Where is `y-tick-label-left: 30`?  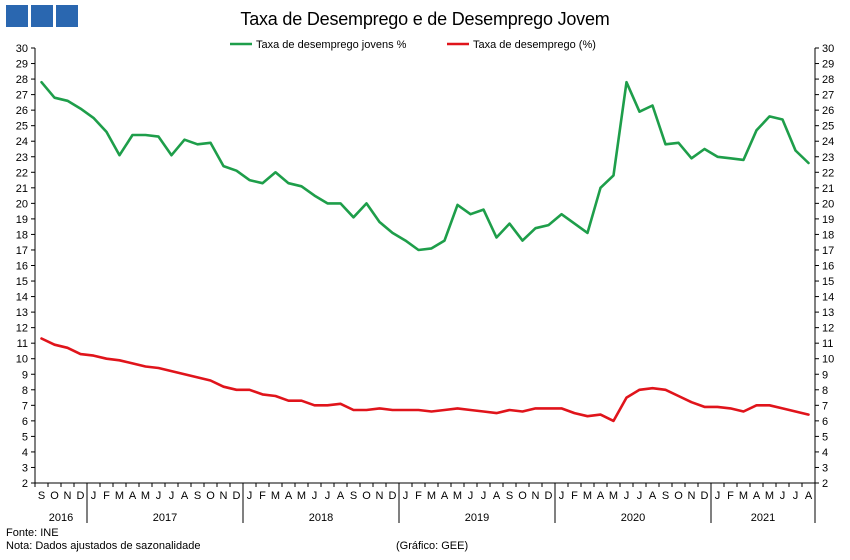 y-tick-label-left: 30 is located at coordinates (22, 49).